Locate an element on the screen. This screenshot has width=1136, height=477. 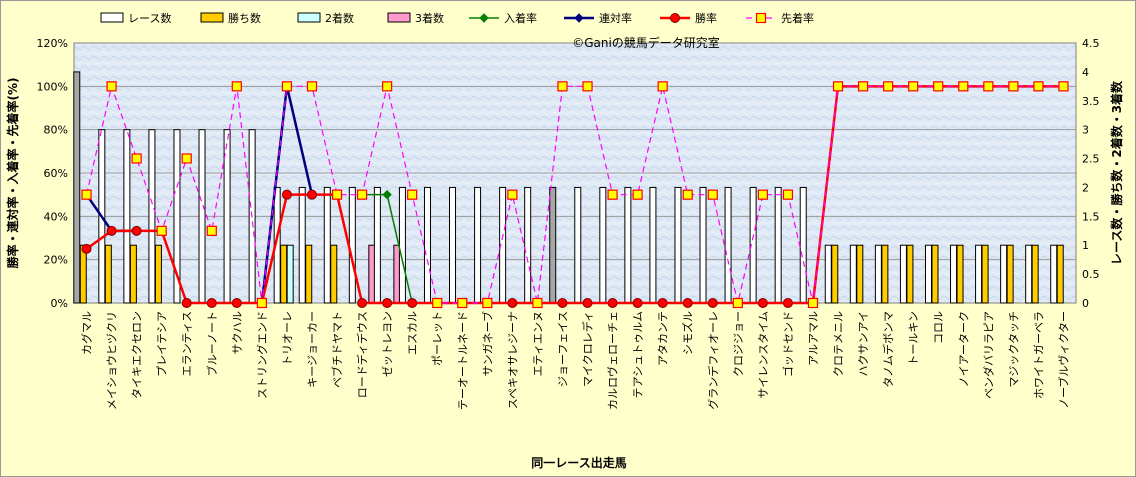
x-tick-label: カグマル is located at coordinates (87, 333).